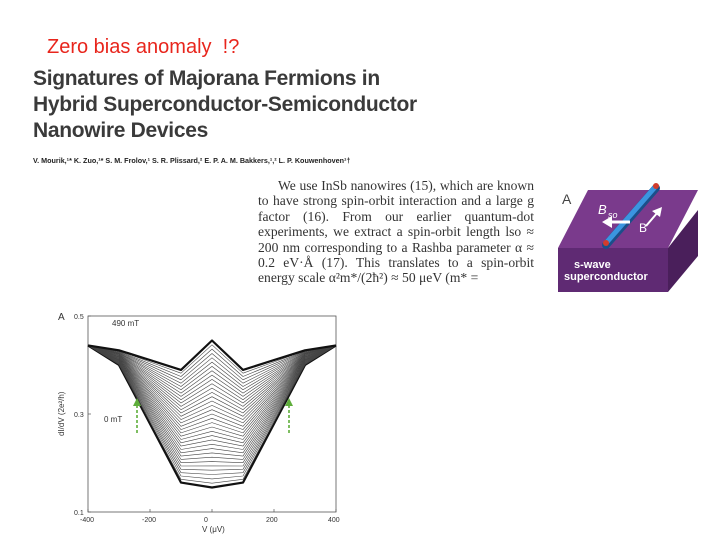 The height and width of the screenshot is (540, 720). What do you see at coordinates (602, 209) in the screenshot?
I see `spin-orbit-field-label: B` at bounding box center [602, 209].